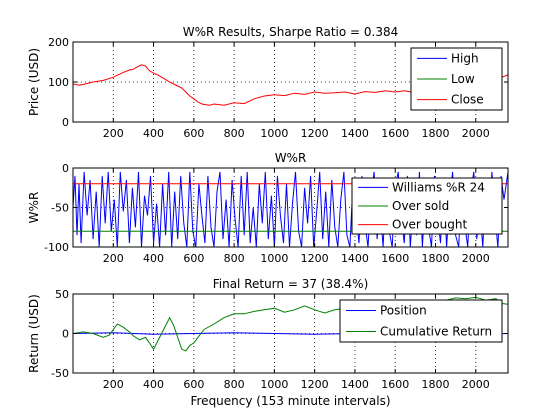 This screenshot has width=560, height=420. I want to click on chart-title: Final Return = 37 (38.4%), so click(291, 284).